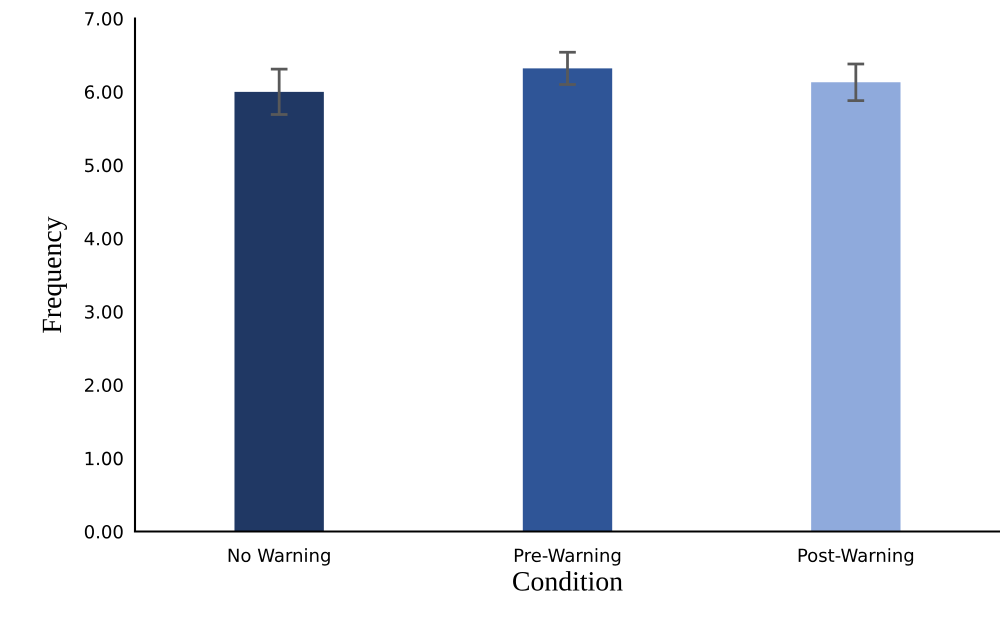 Image resolution: width=1000 pixels, height=618 pixels. I want to click on y-tick-label: 1.00, so click(104, 459).